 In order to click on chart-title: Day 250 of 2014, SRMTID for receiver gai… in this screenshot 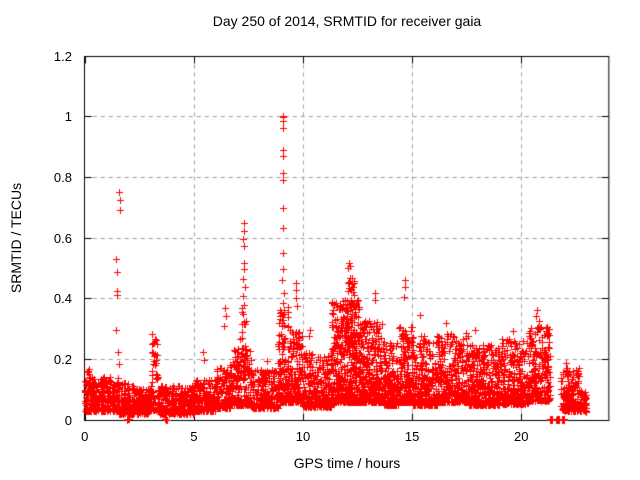, I will do `click(347, 21)`.